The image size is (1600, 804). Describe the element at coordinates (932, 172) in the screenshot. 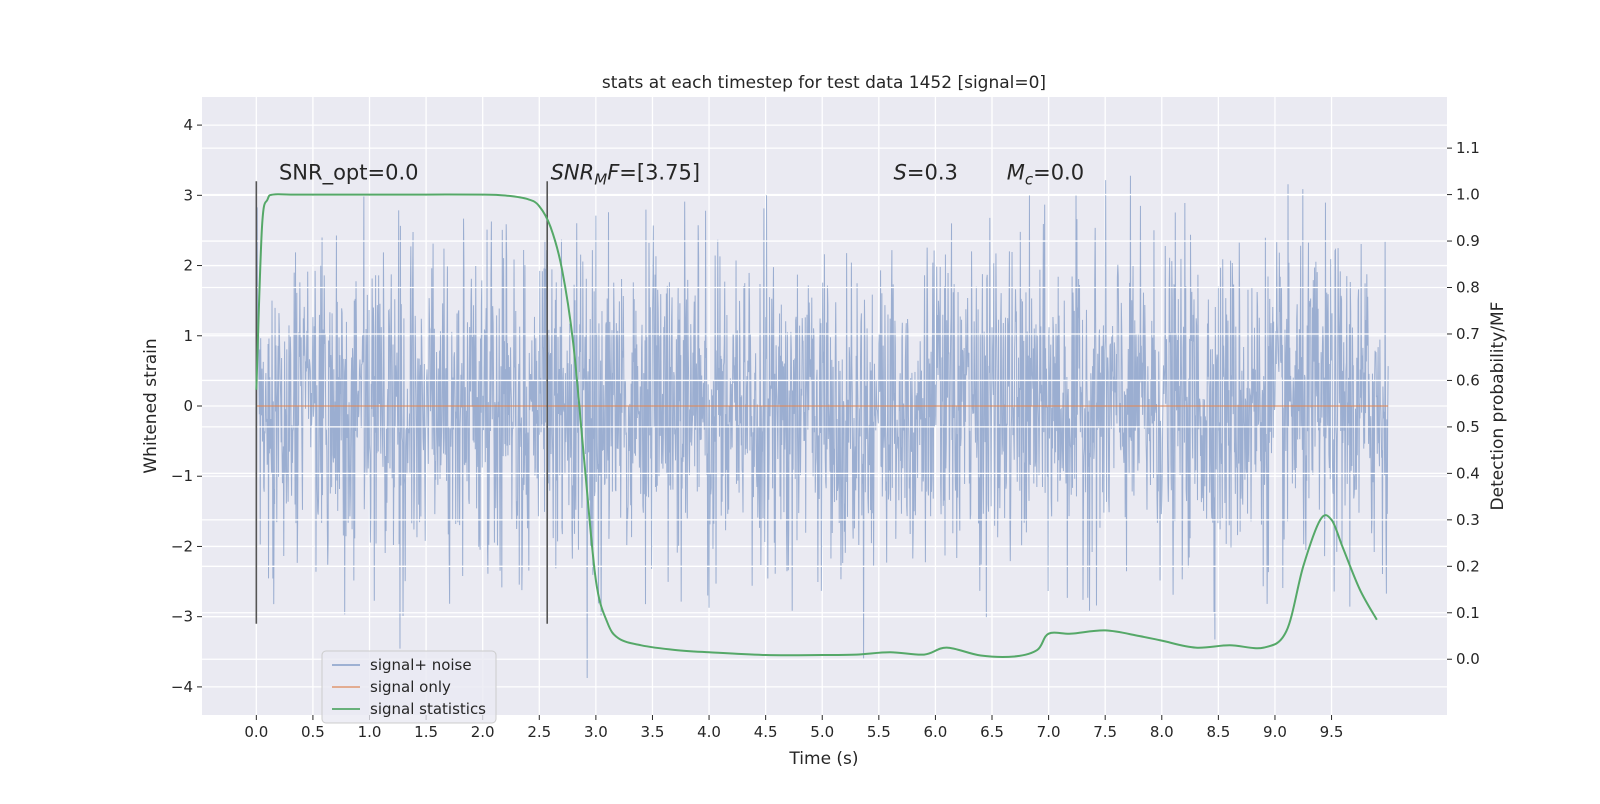

I see `annotation-part: =0.3` at that location.